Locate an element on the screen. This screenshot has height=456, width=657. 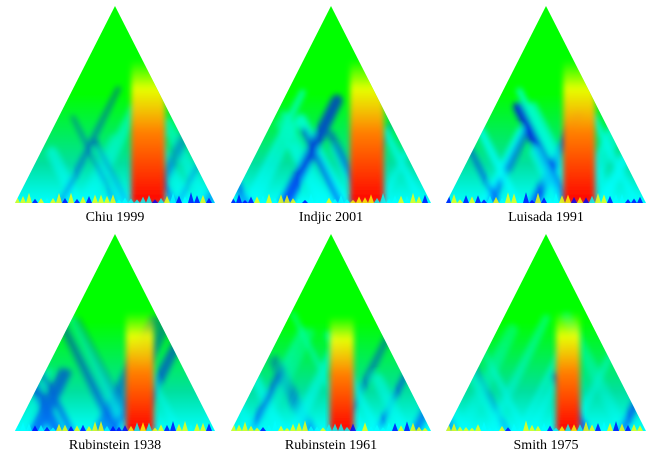
panel-indjic-2001: Indjic 2001 is located at coordinates (331, 116).